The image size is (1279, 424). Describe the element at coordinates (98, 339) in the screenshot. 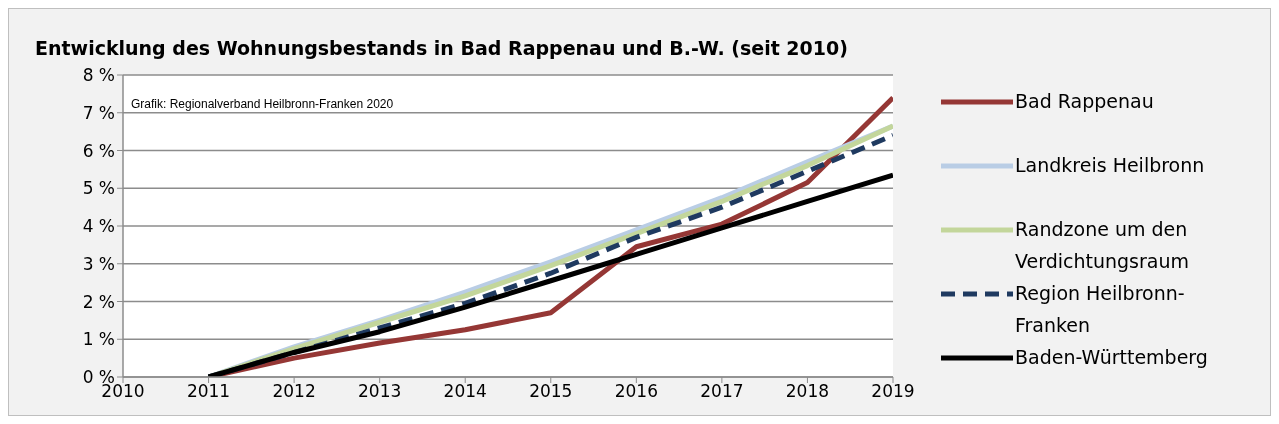

I see `y-tick-label: 1 %` at that location.